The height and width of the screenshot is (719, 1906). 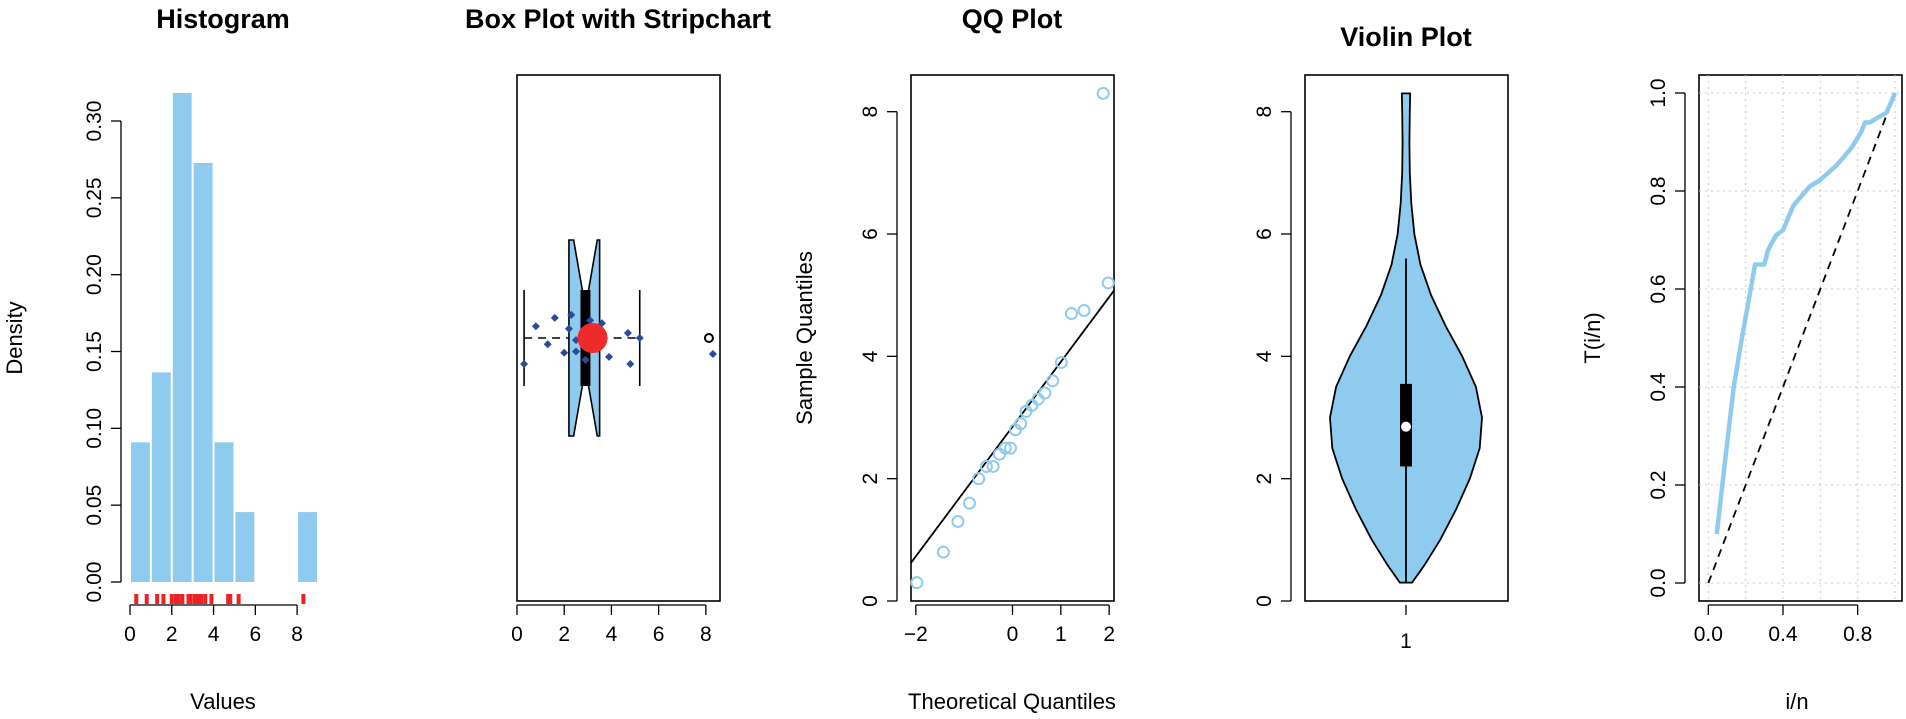 I want to click on ttt-ylabel: T(i/n), so click(x=1592, y=337).